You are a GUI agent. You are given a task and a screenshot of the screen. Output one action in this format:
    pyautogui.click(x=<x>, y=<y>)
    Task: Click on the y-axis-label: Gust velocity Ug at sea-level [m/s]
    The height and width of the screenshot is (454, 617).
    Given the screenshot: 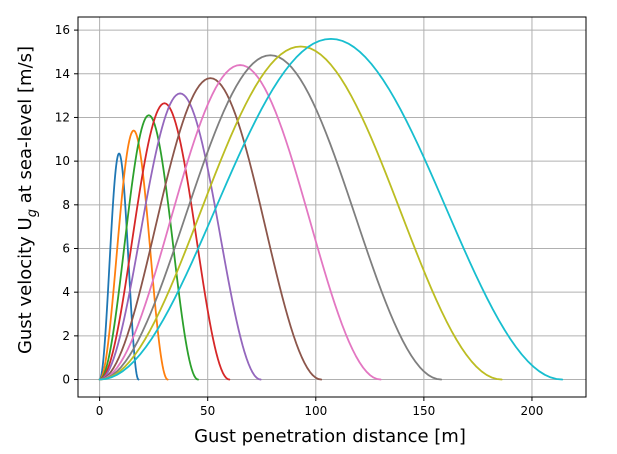 What is the action you would take?
    pyautogui.click(x=27, y=200)
    